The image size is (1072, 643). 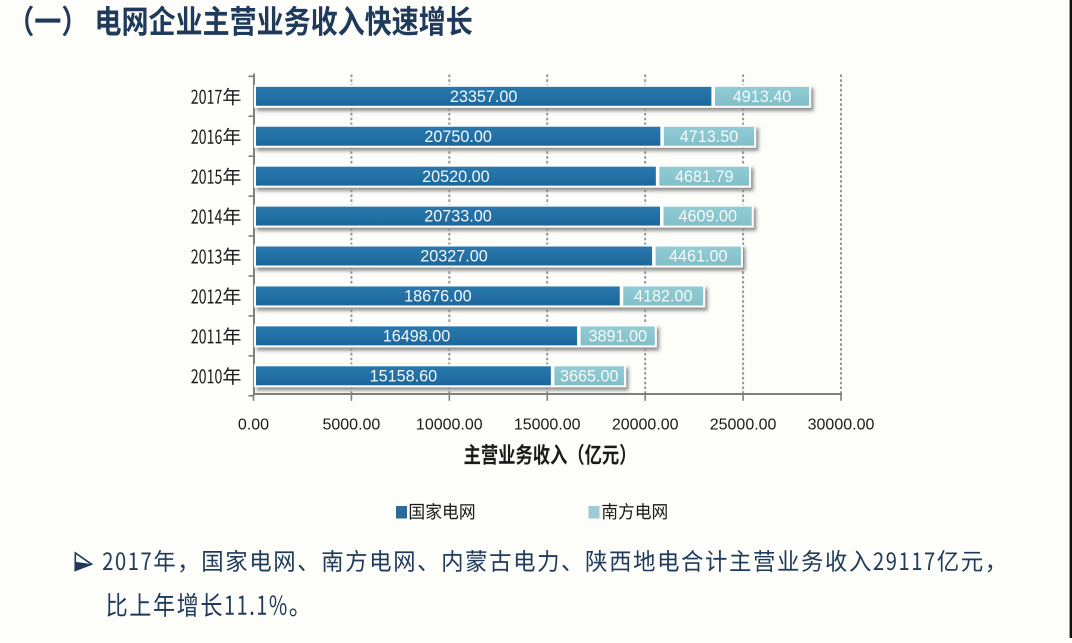 What do you see at coordinates (743, 425) in the screenshot?
I see `svg-text: 25000.00` at bounding box center [743, 425].